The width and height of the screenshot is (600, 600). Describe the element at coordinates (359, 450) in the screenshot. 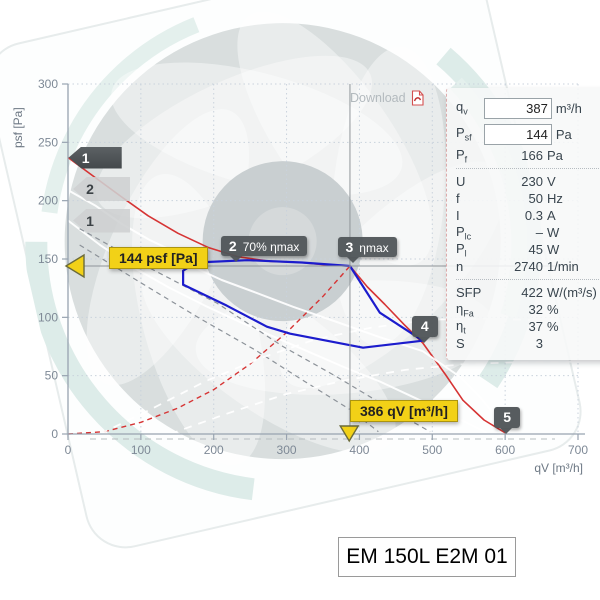

I see `x-tick-label: 400` at that location.